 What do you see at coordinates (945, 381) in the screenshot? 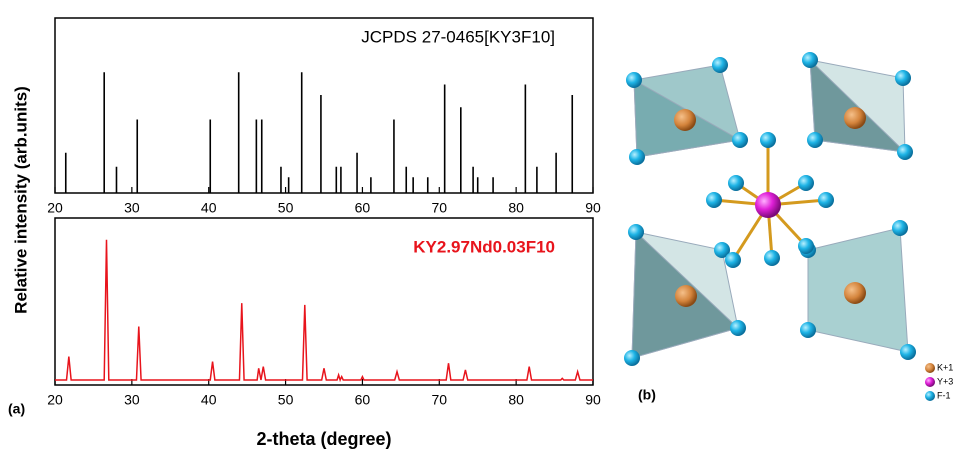
I see `legend-label: Y+3` at bounding box center [945, 381].